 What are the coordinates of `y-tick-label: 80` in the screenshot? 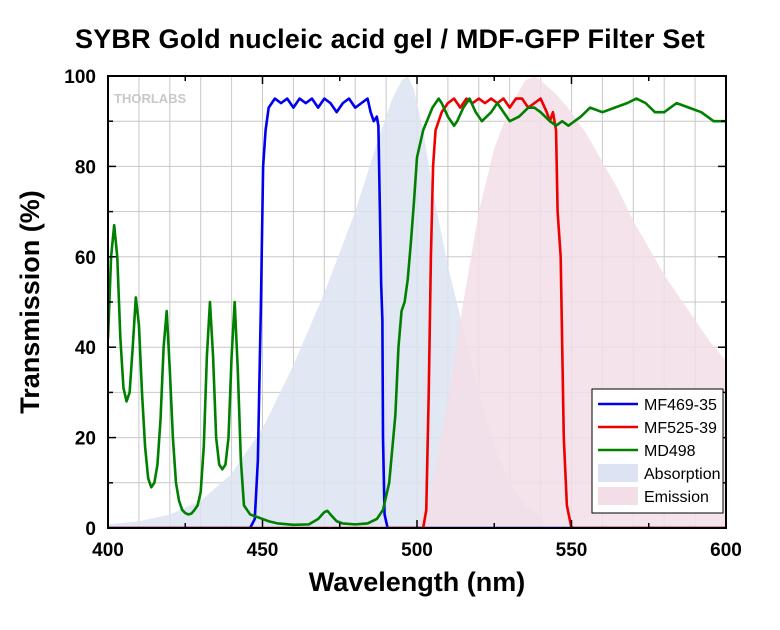 It's located at (85, 167).